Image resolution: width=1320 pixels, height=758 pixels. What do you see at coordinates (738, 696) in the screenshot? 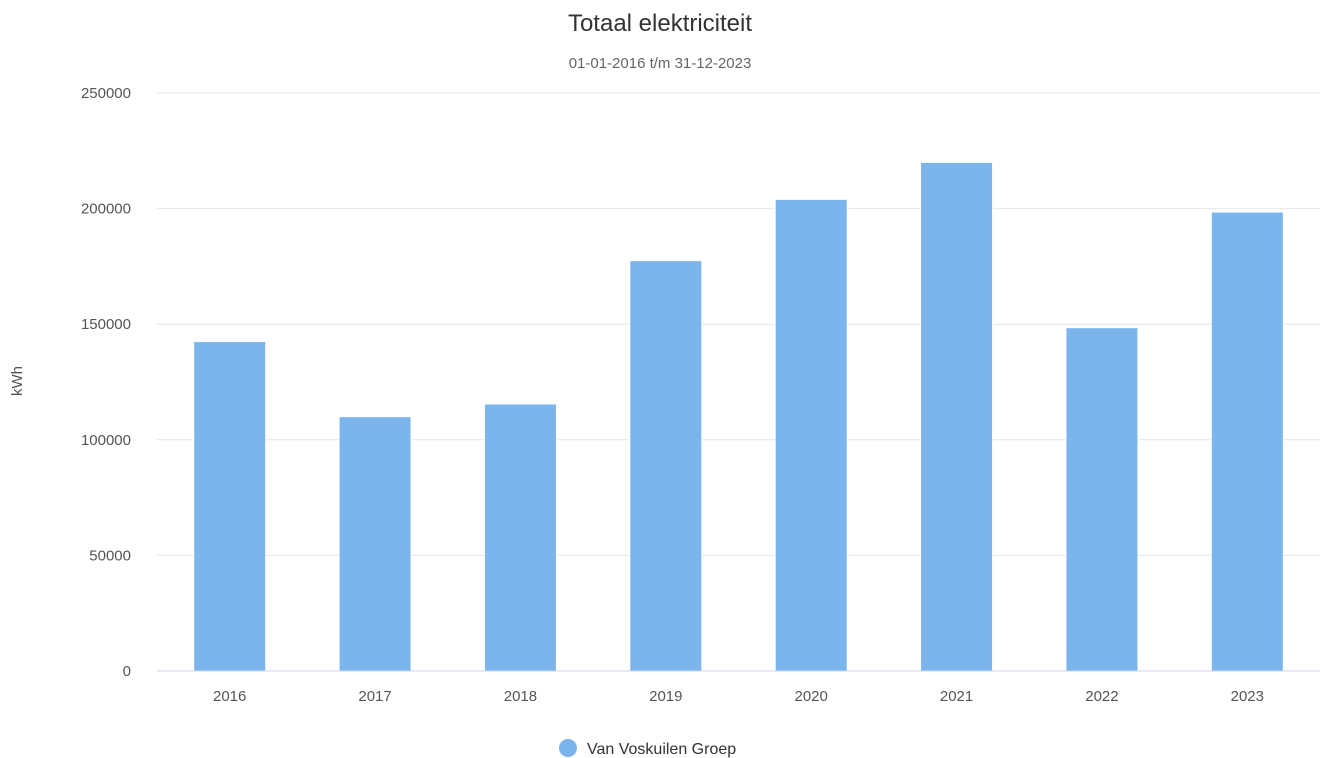
I see `x-axis-ticks: 2016 2017 2018 2019 2020 2021 2022 2023` at bounding box center [738, 696].